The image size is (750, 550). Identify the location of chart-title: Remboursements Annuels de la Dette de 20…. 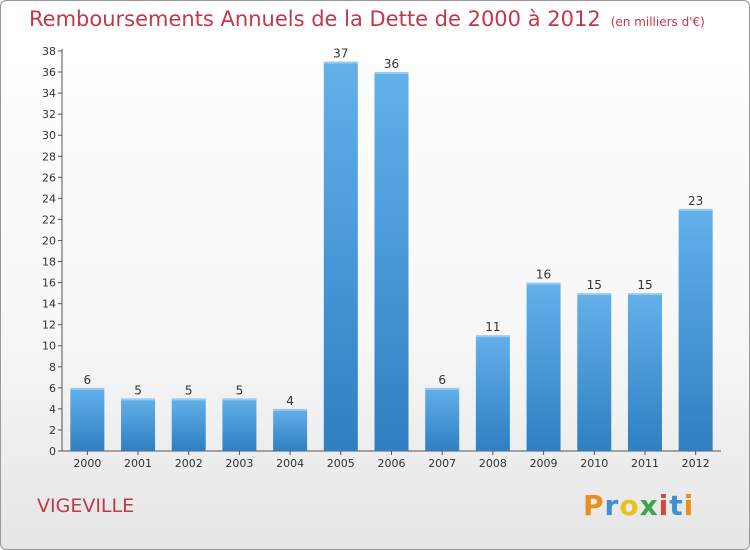
(315, 19).